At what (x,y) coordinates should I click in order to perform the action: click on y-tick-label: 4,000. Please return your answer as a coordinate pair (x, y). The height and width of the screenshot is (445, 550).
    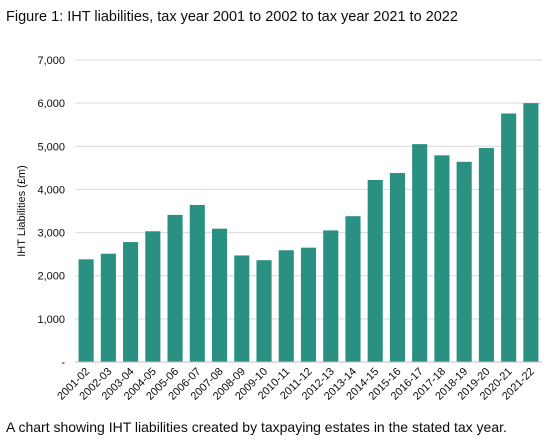
    Looking at the image, I should click on (51, 190).